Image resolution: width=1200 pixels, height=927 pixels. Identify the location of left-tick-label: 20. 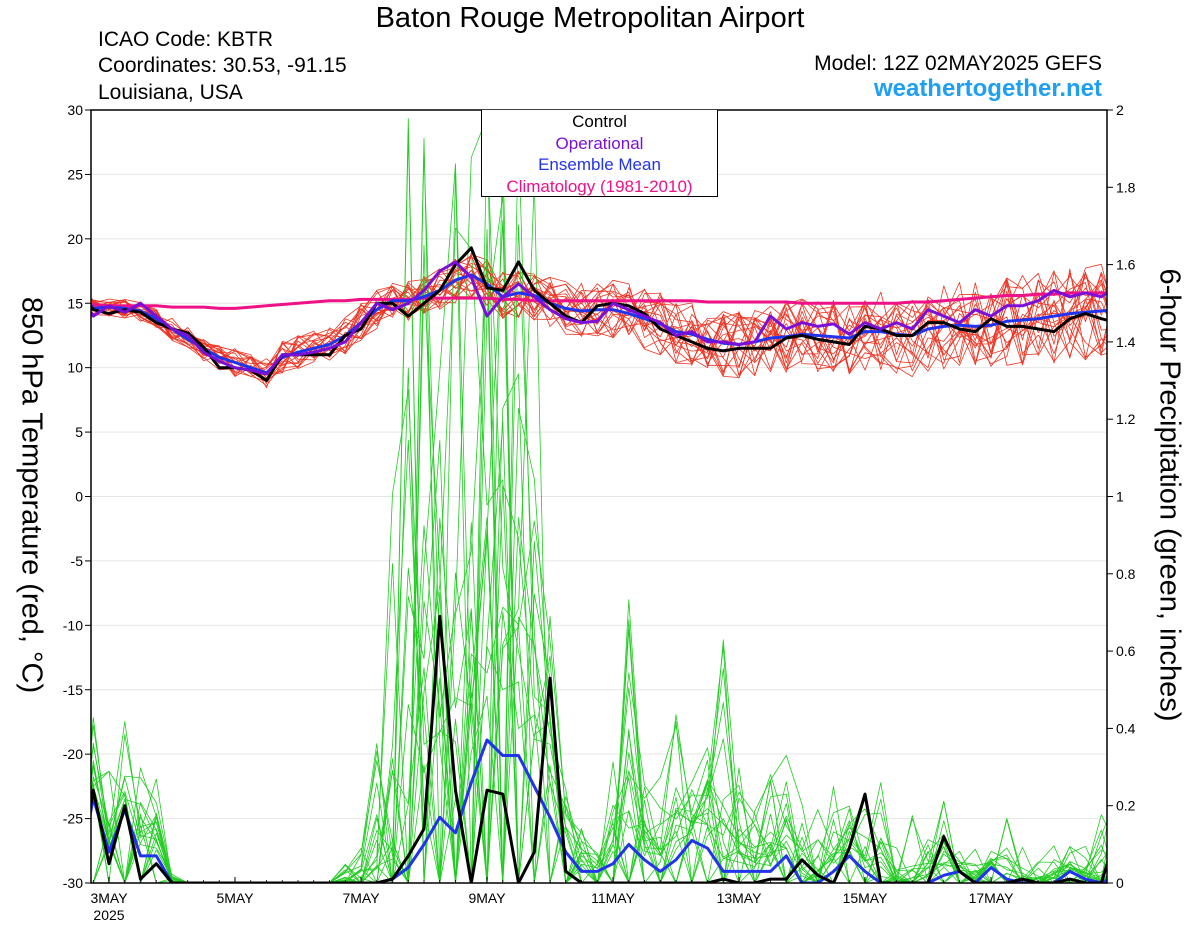
(75, 239).